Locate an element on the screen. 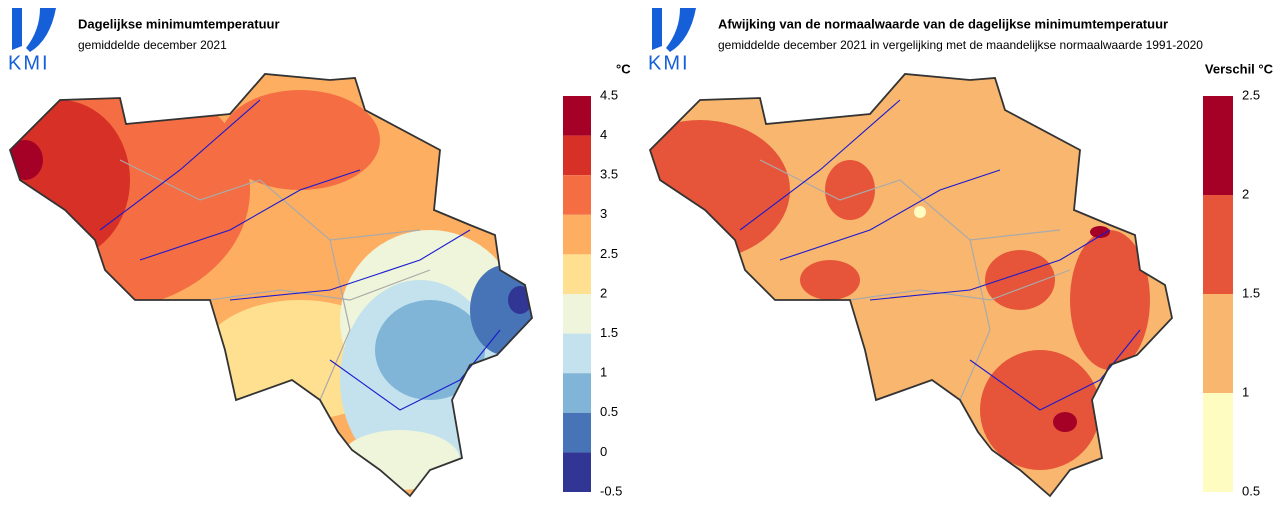 This screenshot has height=512, width=1280. legend: 4.5 4 3.5 3 2.5 2 1.5 1 0.5 0 -0.5 is located at coordinates (592, 292).